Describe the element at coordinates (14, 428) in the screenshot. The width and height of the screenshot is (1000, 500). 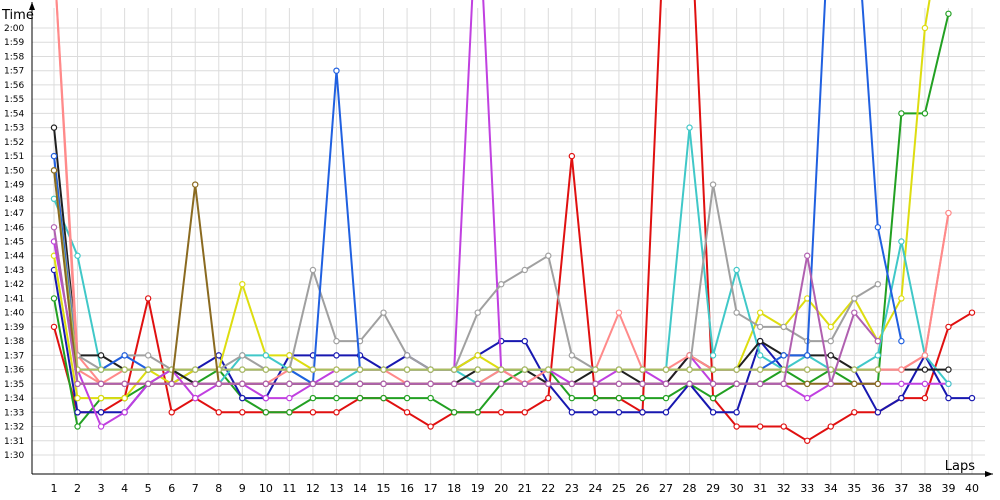
I see `y-tick-label: 1:32` at that location.